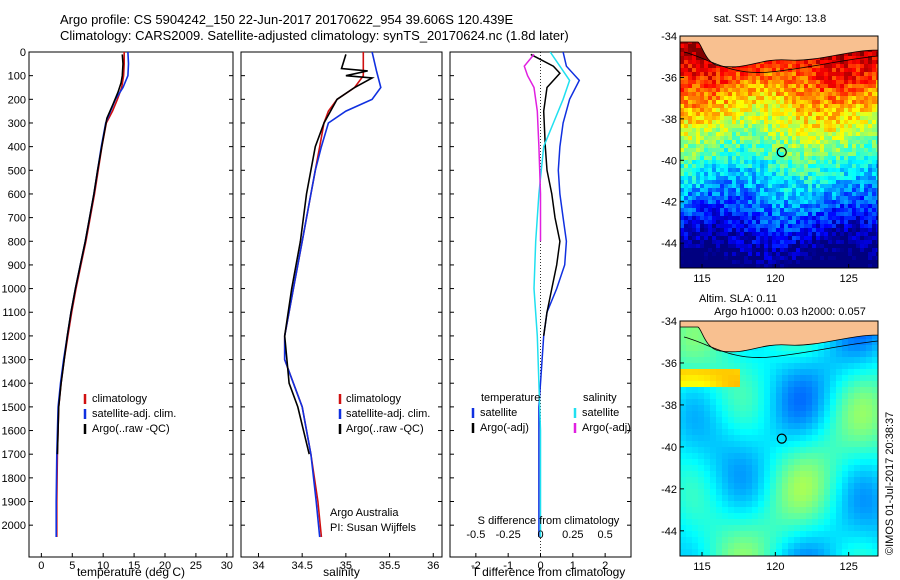  What do you see at coordinates (134, 566) in the screenshot?
I see `x-tick-label-3: 15` at bounding box center [134, 566].